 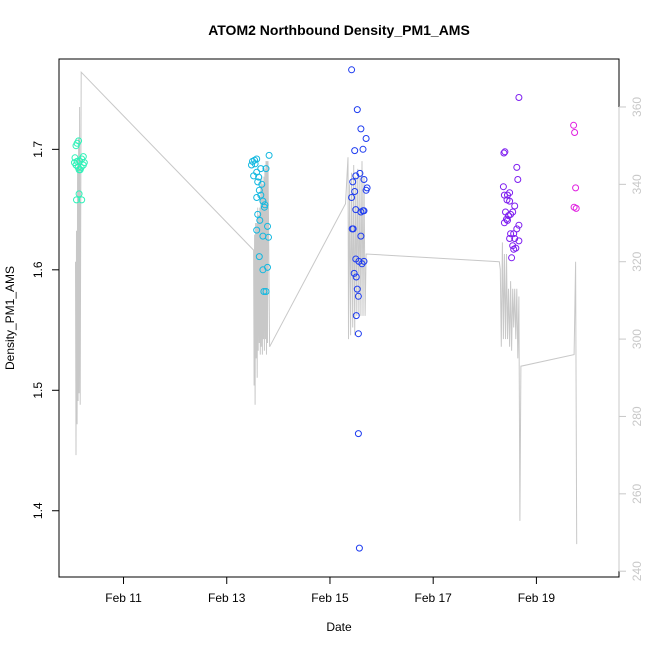 What do you see at coordinates (637, 571) in the screenshot?
I see `y2-tick-label: 240` at bounding box center [637, 571].